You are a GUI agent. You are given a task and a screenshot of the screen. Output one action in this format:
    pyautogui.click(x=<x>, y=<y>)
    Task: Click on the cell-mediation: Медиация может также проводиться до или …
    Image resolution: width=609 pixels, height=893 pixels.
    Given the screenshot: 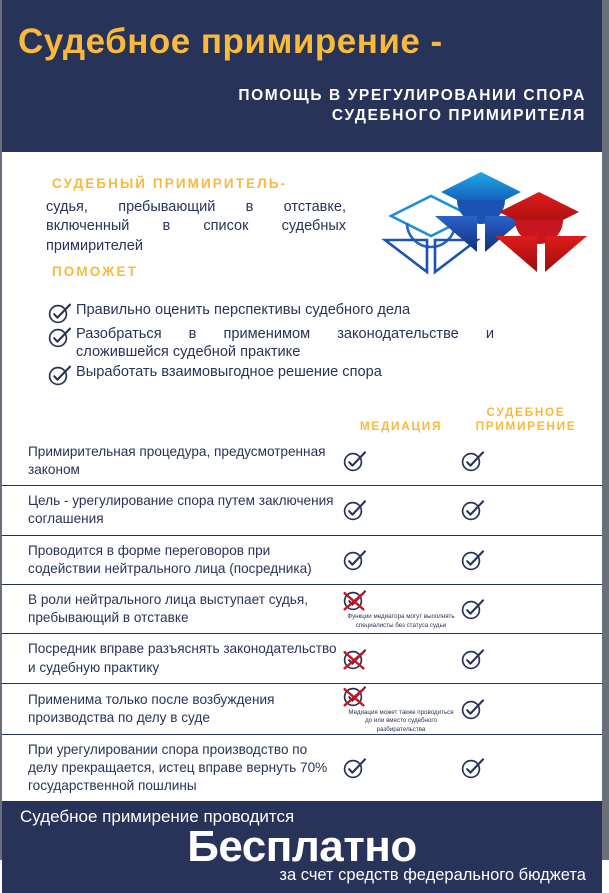 What is the action you would take?
    pyautogui.click(x=401, y=709)
    